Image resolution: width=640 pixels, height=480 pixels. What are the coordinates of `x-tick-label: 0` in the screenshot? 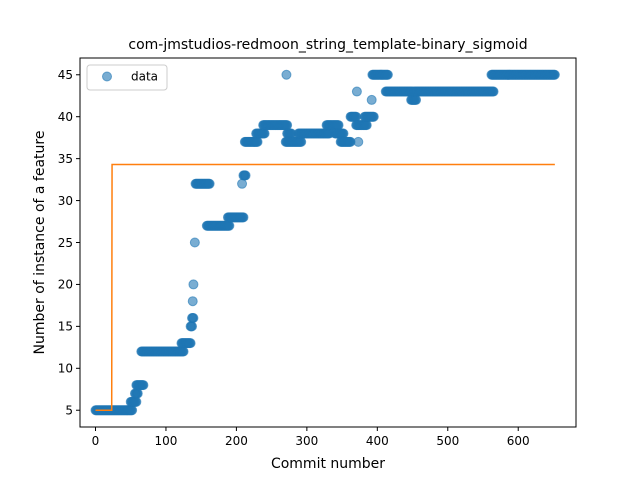 It's located at (96, 441).